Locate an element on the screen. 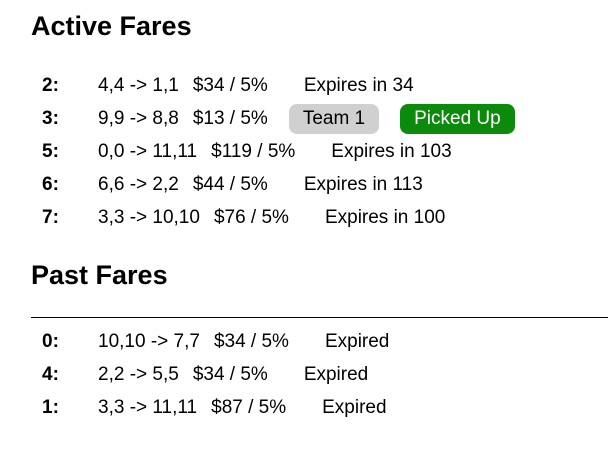 Image resolution: width=608 pixels, height=469 pixels. fare-id: 3: is located at coordinates (50, 118).